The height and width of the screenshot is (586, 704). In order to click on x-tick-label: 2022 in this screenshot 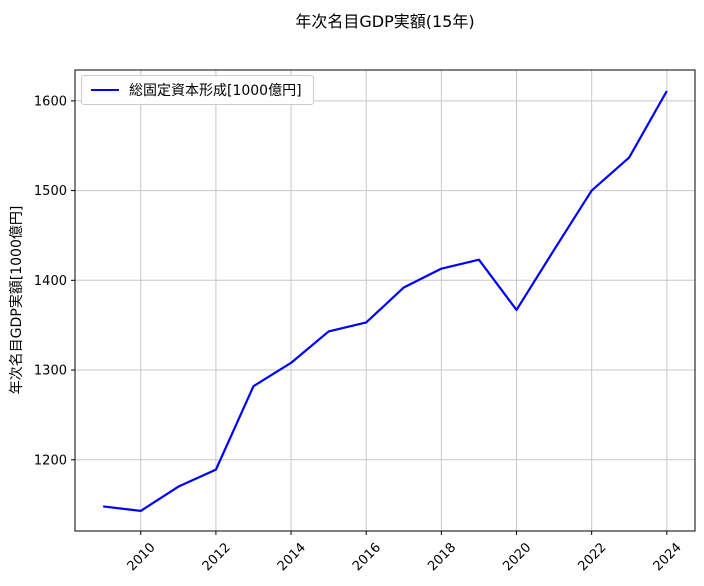, I will do `click(592, 557)`.